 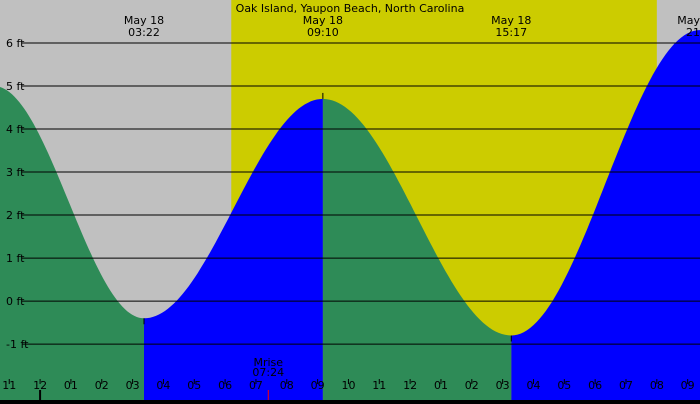 What do you see at coordinates (15, 86) in the screenshot?
I see `y-tick-label: 5 ft` at bounding box center [15, 86].